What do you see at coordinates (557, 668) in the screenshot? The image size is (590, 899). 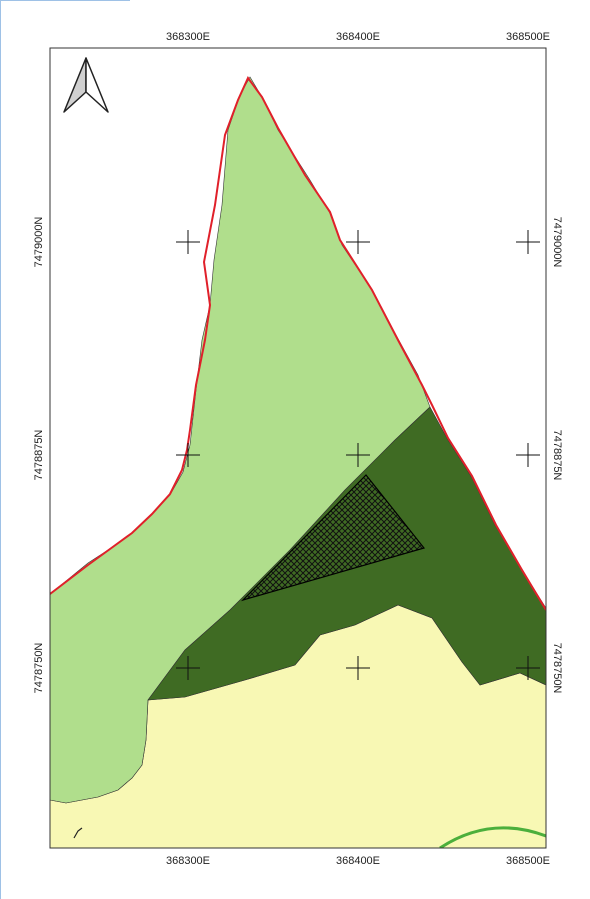 I see `grid-label-right-3: 7478750N` at bounding box center [557, 668].